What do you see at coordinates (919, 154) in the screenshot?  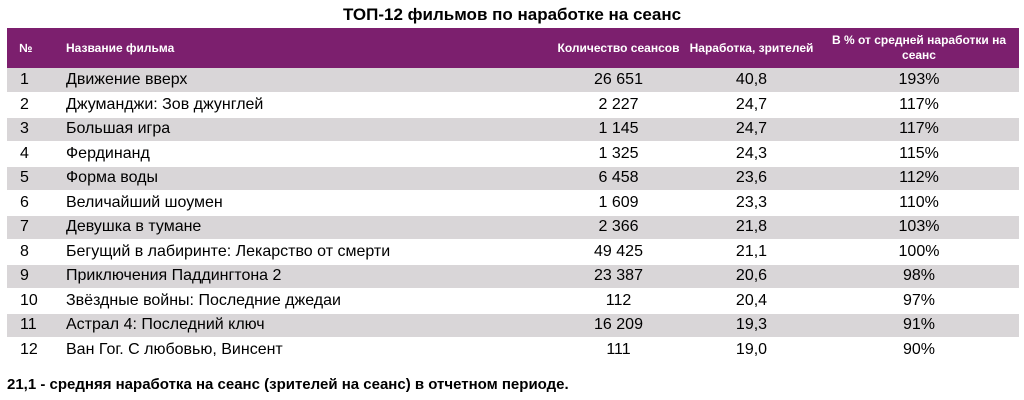 I see `percent-of-average-cell: 115%` at bounding box center [919, 154].